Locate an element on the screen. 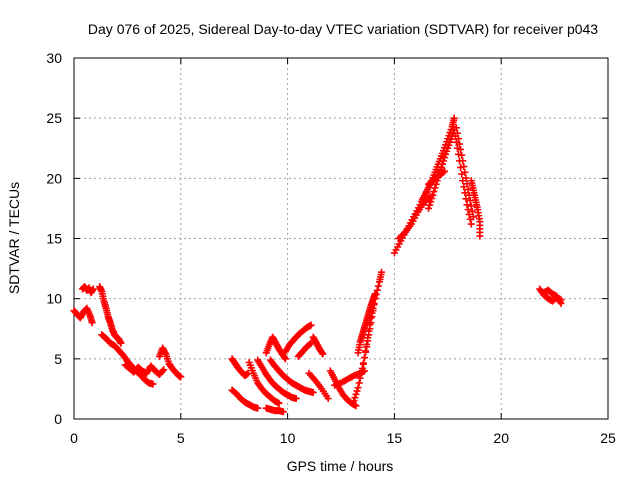 This screenshot has height=480, width=640. y-tick-label: 25 is located at coordinates (54, 118).